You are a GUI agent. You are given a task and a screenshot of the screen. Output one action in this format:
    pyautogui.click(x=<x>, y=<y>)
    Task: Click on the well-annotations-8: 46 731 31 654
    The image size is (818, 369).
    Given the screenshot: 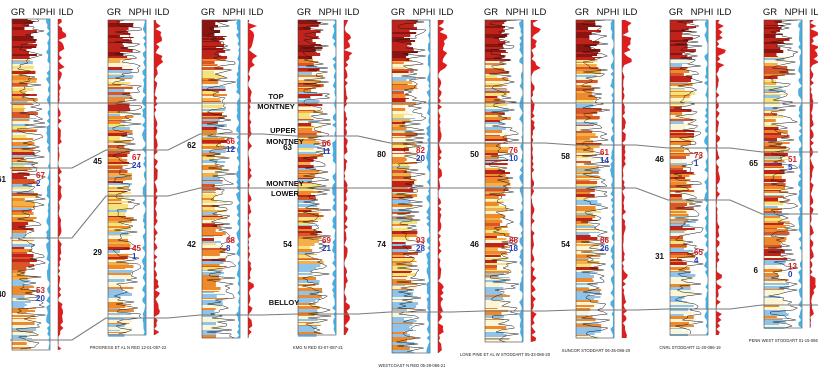 What is the action you would take?
    pyautogui.click(x=679, y=208)
    